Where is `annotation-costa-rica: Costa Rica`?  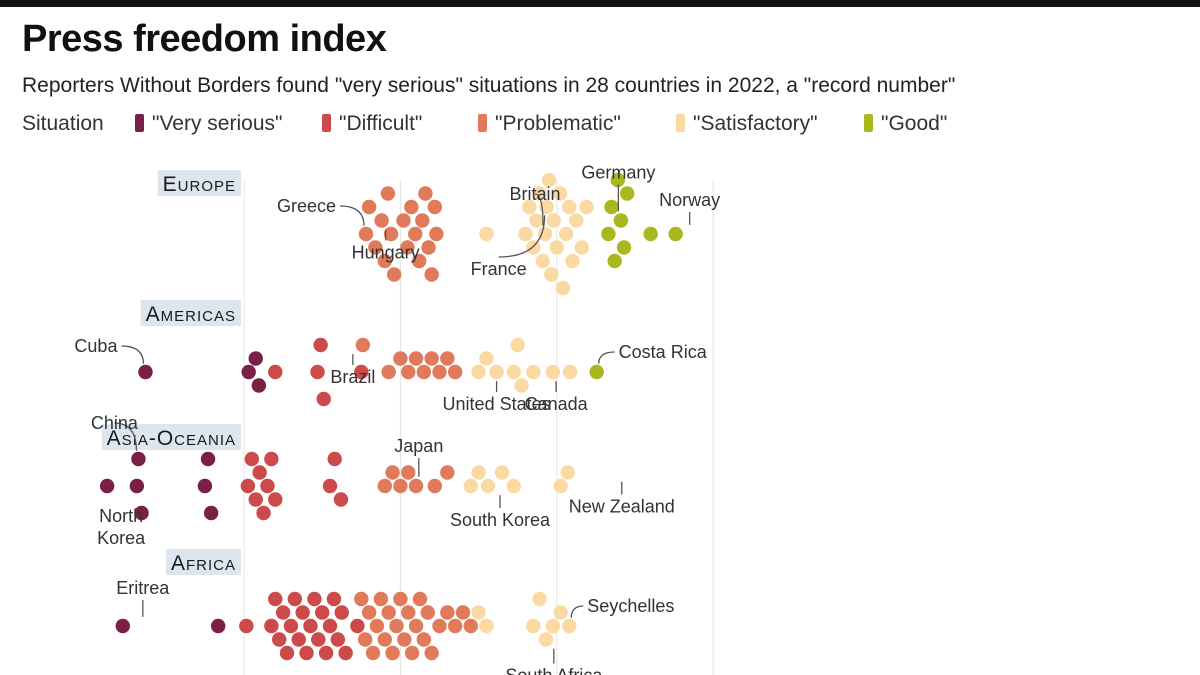
annotation-costa-rica: Costa Rica is located at coordinates (663, 352).